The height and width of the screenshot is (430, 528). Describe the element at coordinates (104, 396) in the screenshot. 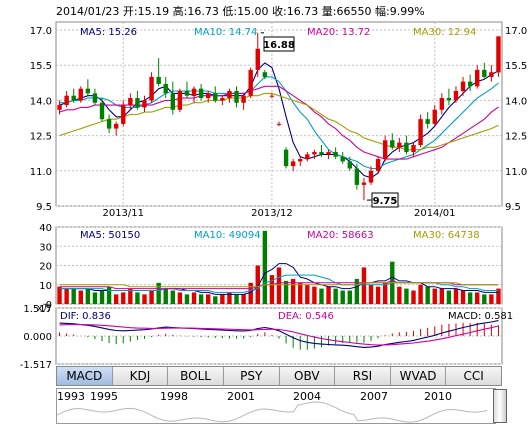

I see `year-label: 1995` at that location.